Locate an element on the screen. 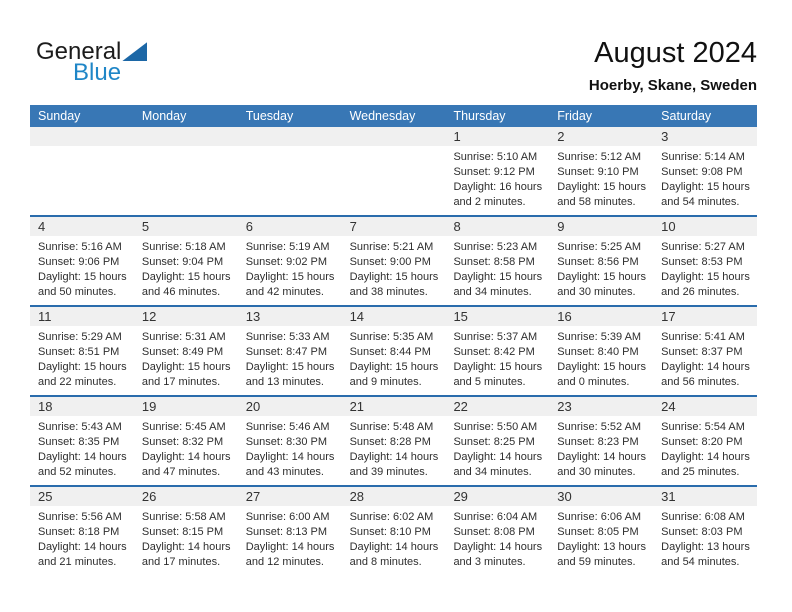 This screenshot has height=612, width=792. day-detail-line: Sunrise: 6:00 AM is located at coordinates (287, 517).